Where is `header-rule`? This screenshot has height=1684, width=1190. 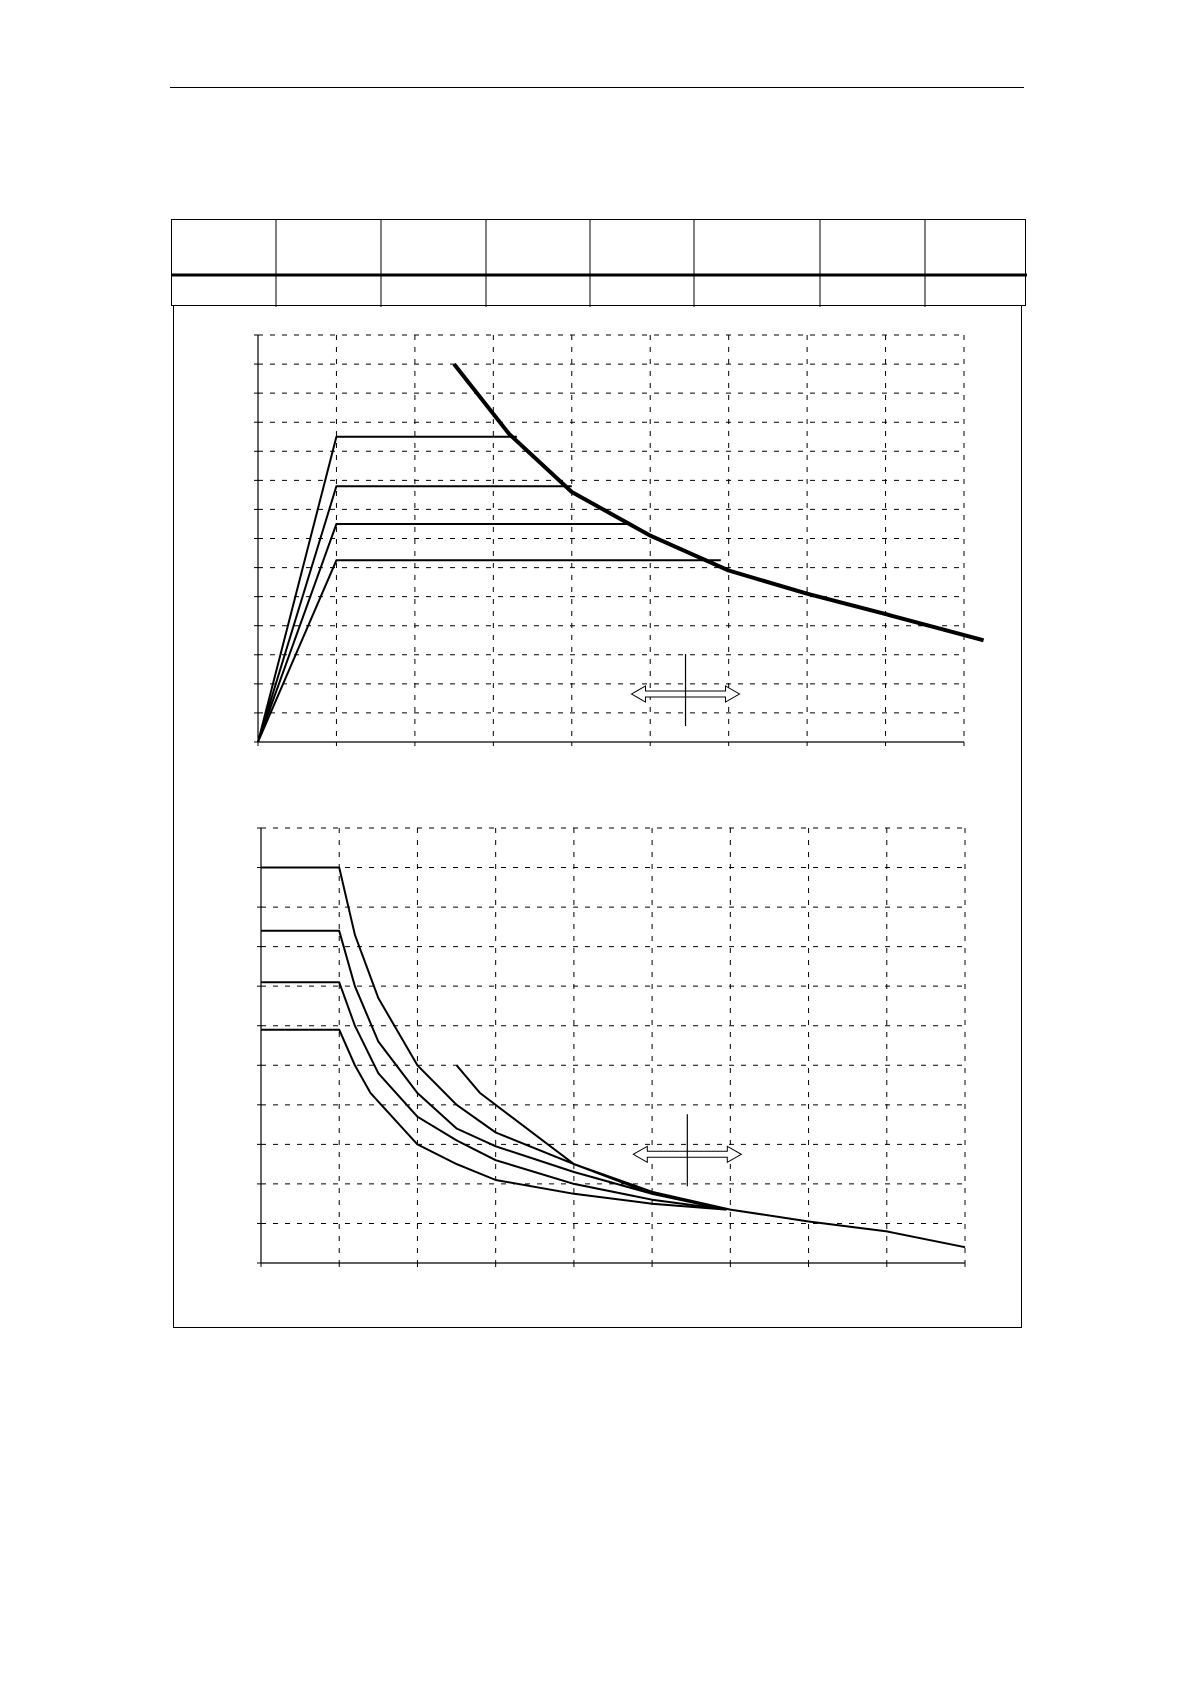
header-rule is located at coordinates (597, 87).